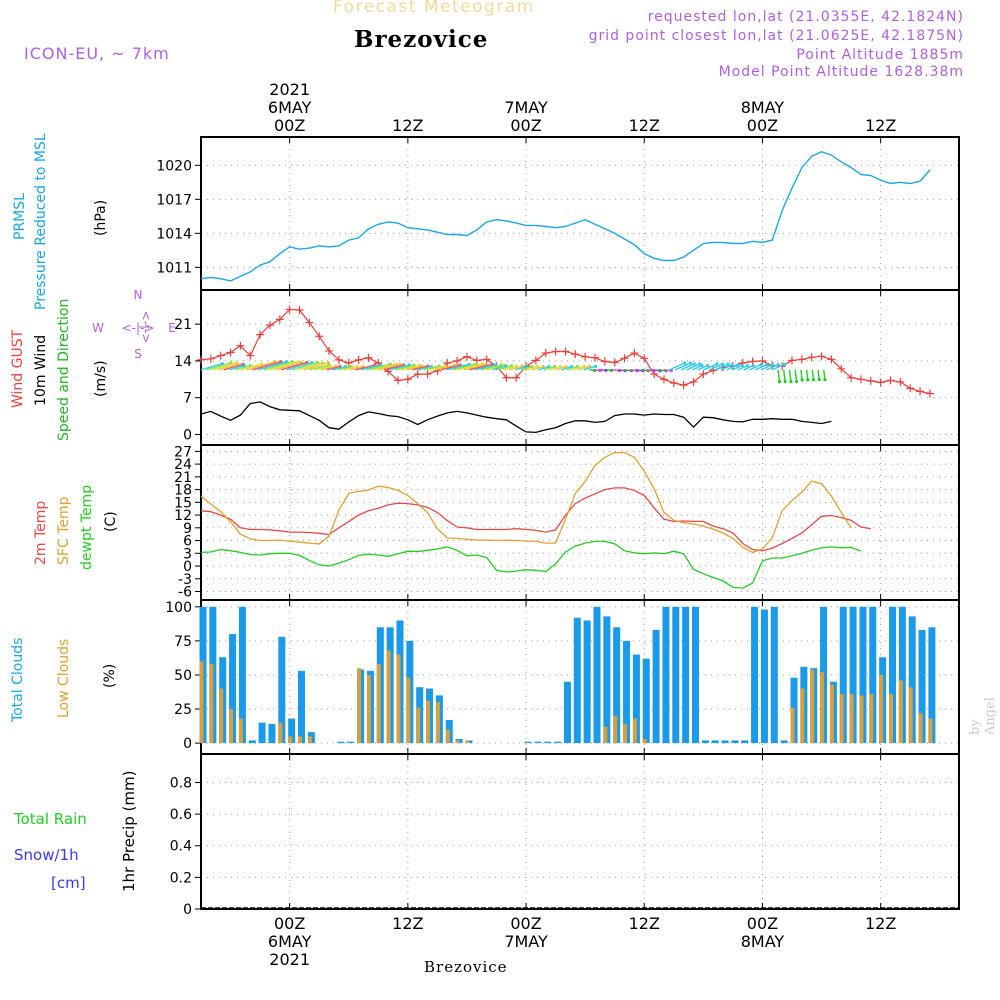 The height and width of the screenshot is (1000, 1000). What do you see at coordinates (68, 883) in the screenshot?
I see `snow-unit: [cm]` at bounding box center [68, 883].